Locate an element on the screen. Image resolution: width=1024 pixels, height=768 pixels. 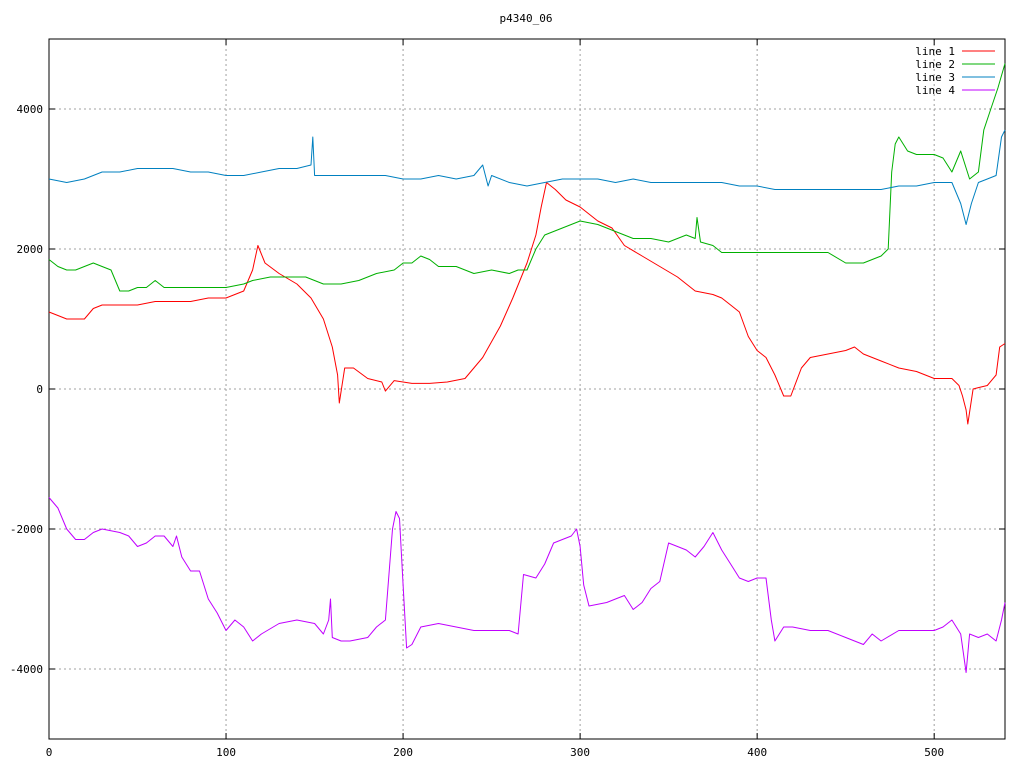
y-tick-label: 4000 is located at coordinates (30, 109).